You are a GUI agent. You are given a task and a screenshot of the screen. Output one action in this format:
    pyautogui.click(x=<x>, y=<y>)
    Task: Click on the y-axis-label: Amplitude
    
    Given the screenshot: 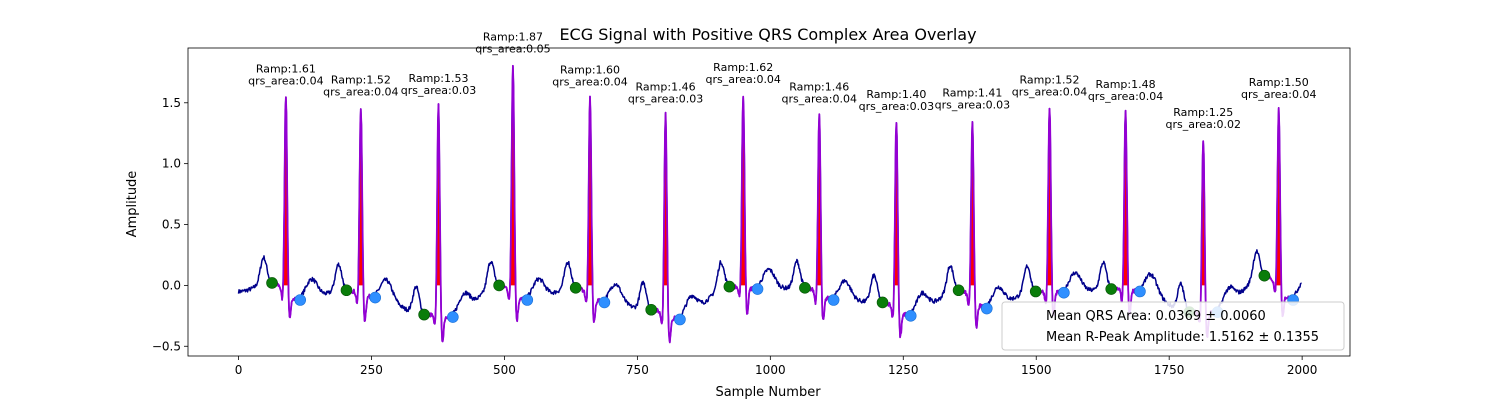 What is the action you would take?
    pyautogui.click(x=132, y=204)
    